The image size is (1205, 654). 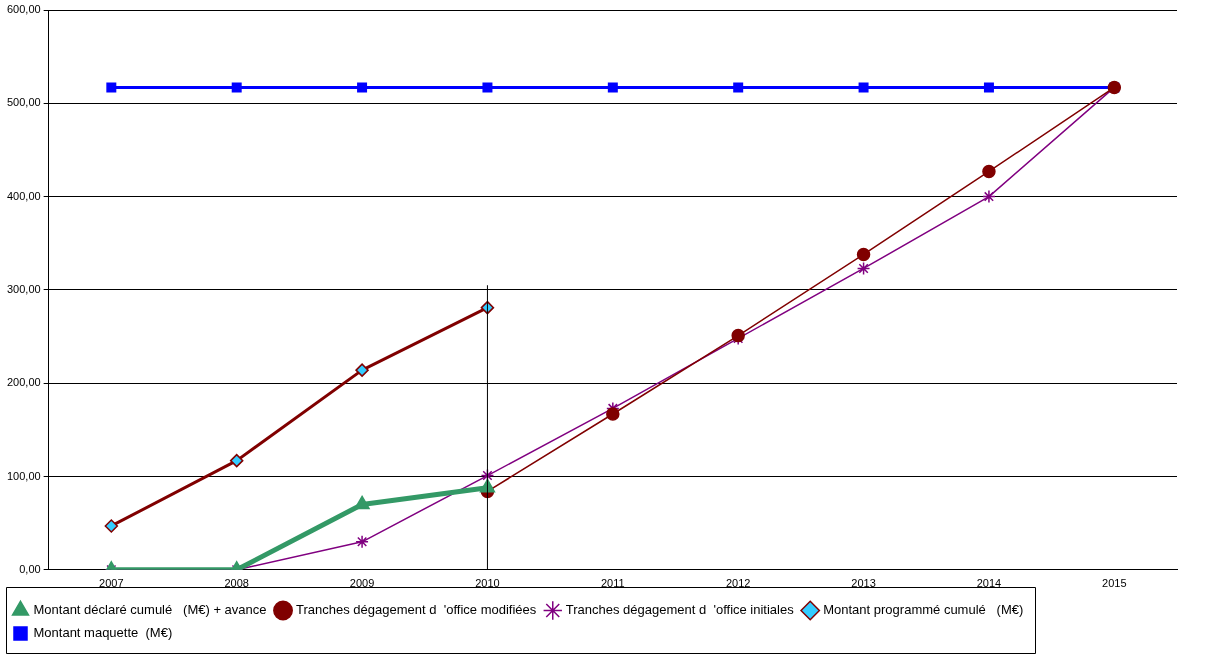 What do you see at coordinates (487, 583) in the screenshot?
I see `x-tick-label: 2010` at bounding box center [487, 583].